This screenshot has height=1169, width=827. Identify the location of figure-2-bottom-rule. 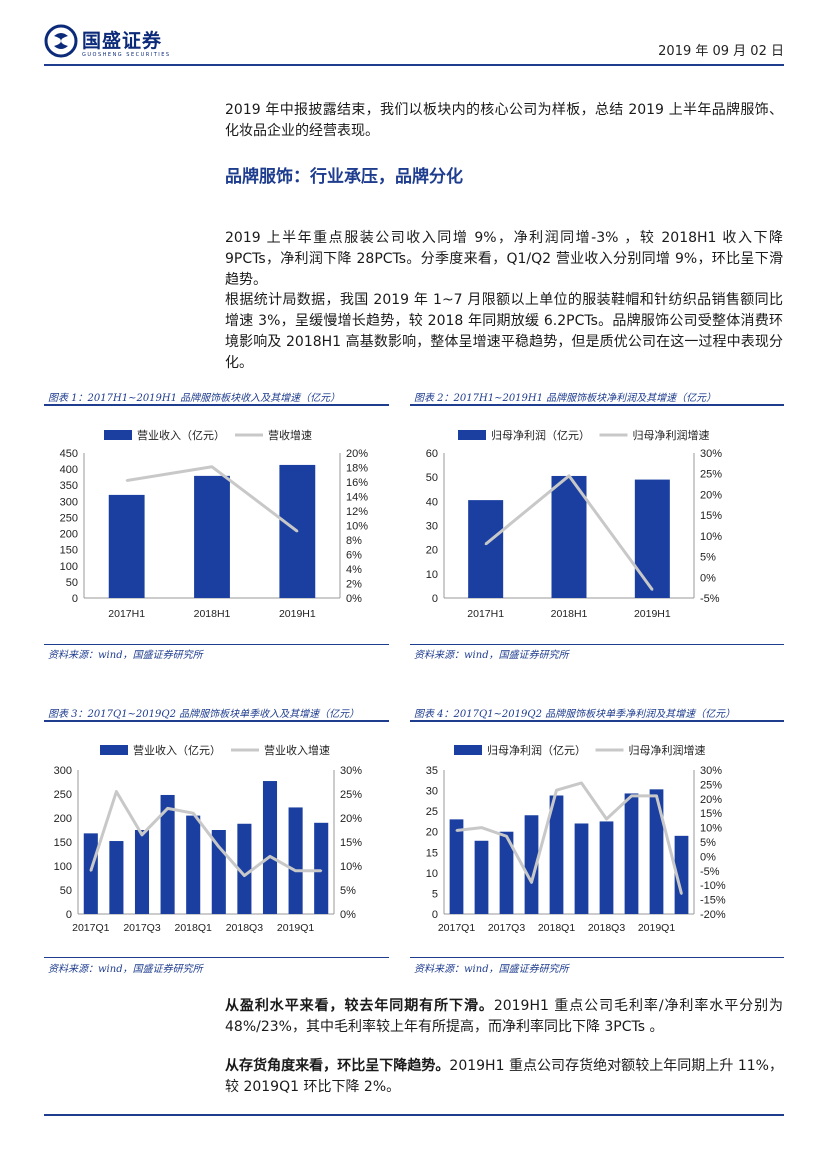
(597, 644).